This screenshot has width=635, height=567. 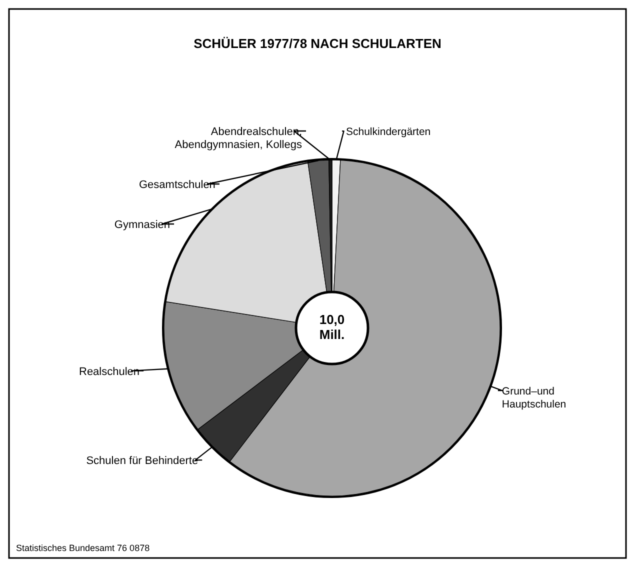 What do you see at coordinates (534, 398) in the screenshot?
I see `slice-label: Grund–und Hauptschulen` at bounding box center [534, 398].